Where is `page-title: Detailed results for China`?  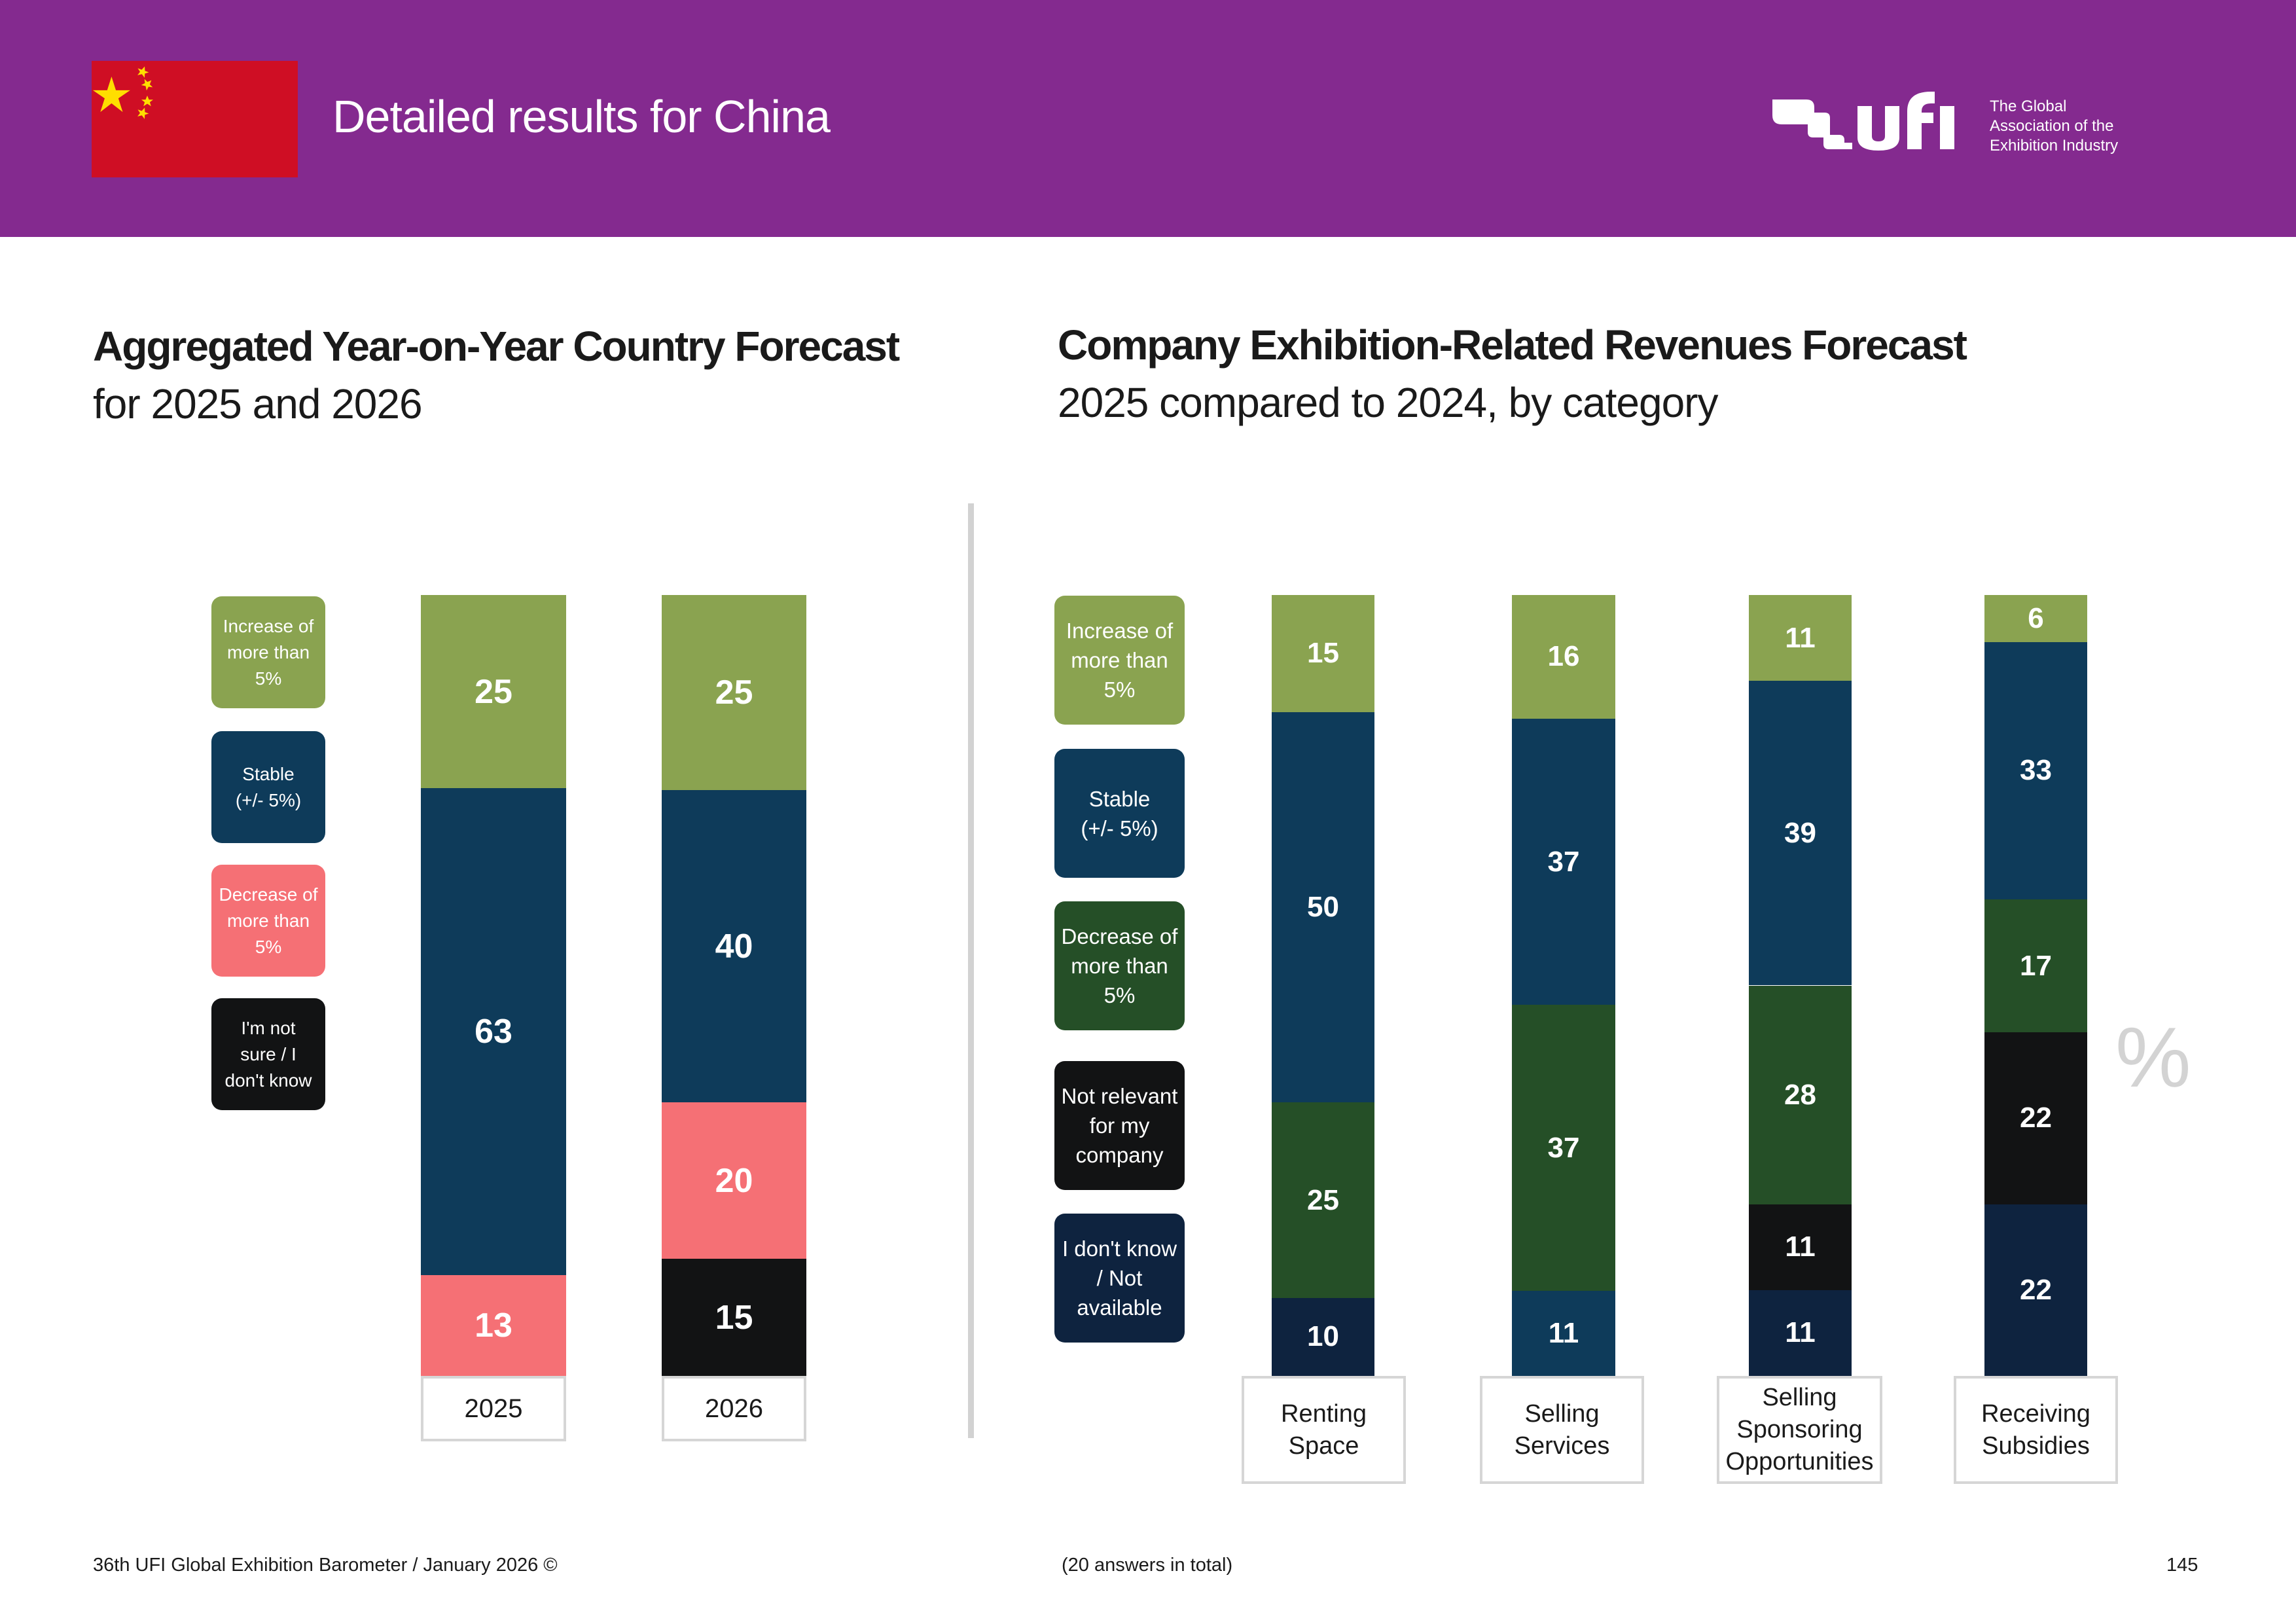 page-title: Detailed results for China is located at coordinates (581, 116).